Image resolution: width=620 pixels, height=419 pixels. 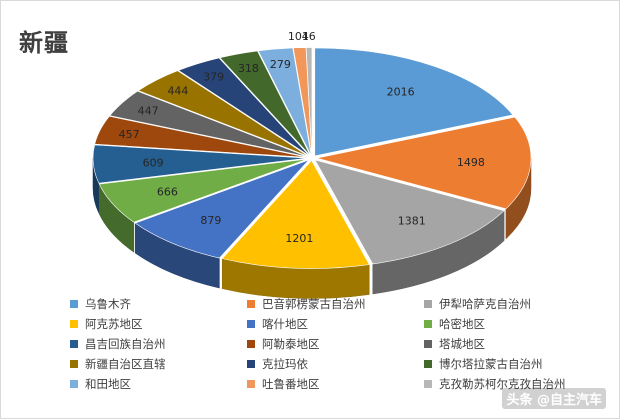 I want to click on legend-label-2: 伊犁哈萨克自治州, so click(x=485, y=304).